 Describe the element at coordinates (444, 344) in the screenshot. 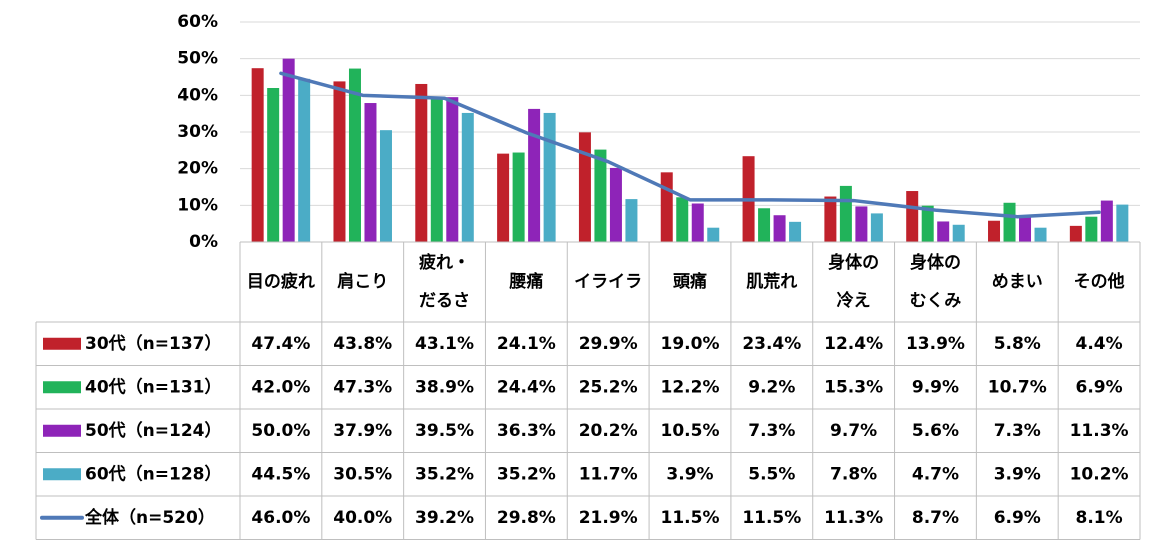

I see `data-label: 43.1%` at that location.